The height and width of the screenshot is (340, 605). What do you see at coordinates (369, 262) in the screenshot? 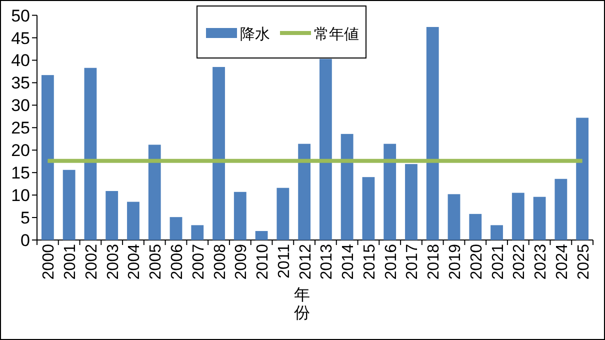
I see `x-tick-label: 2015` at bounding box center [369, 262].